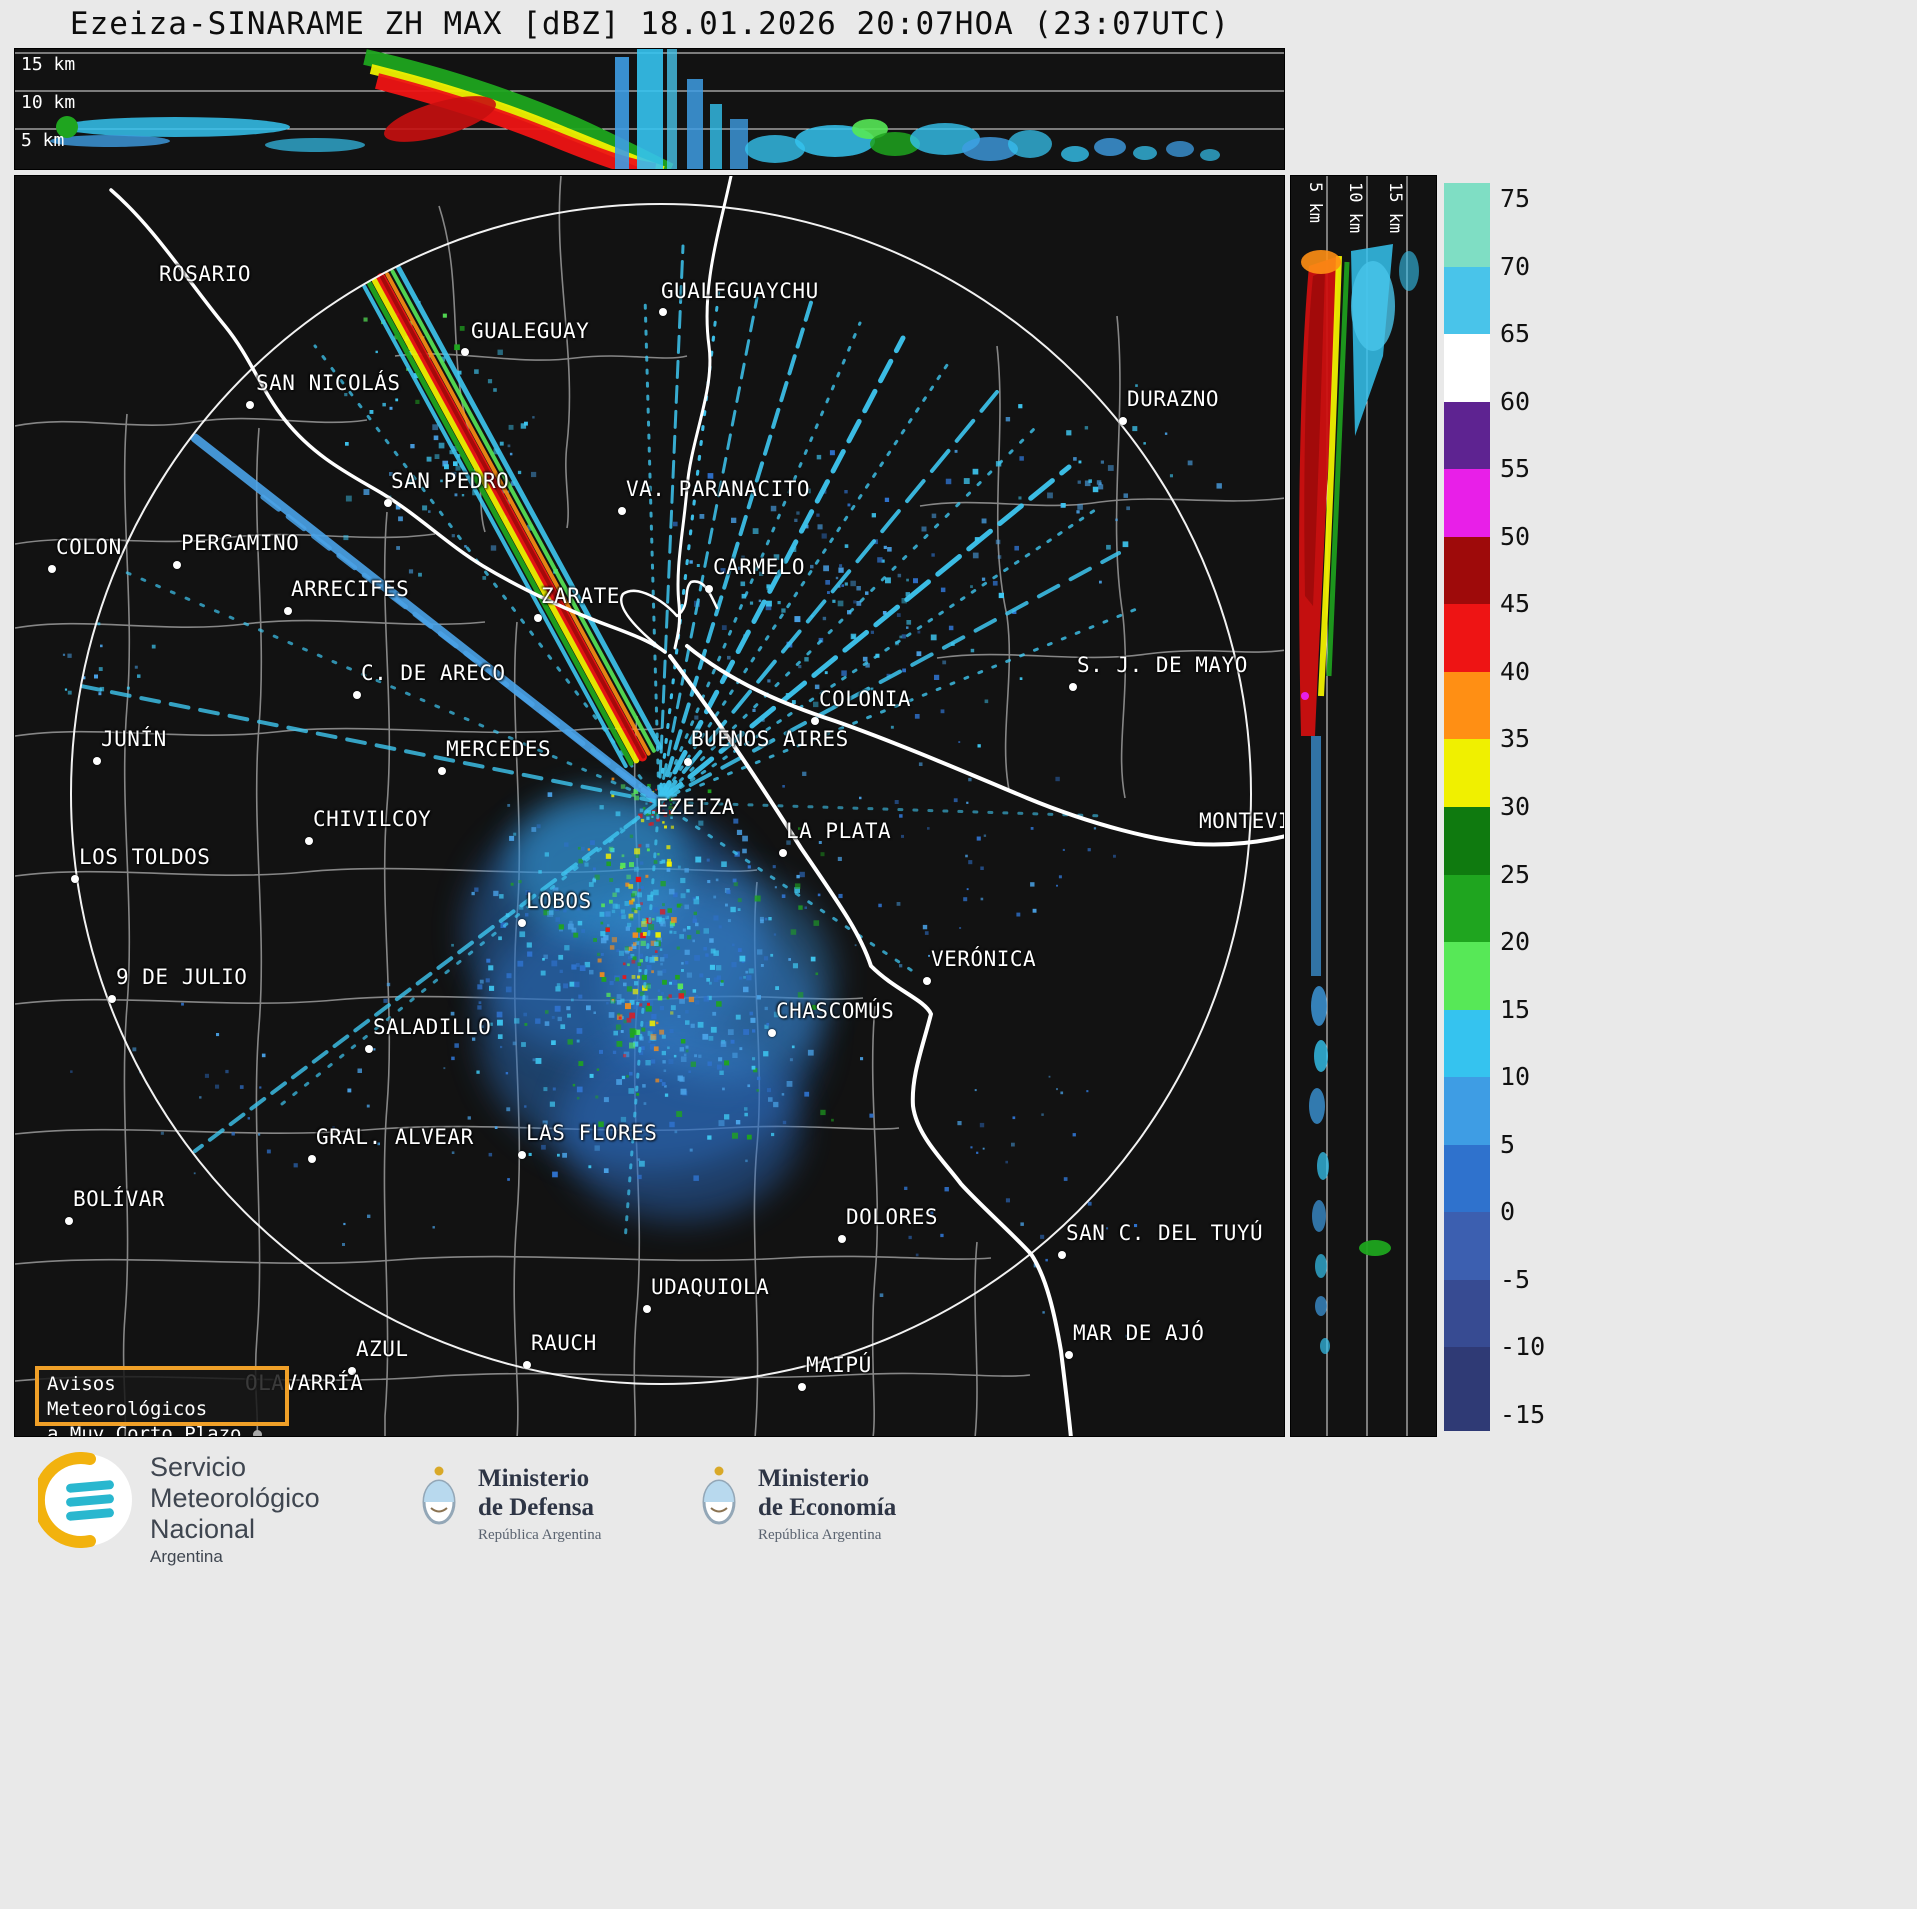  I want to click on city-label: LAS FLORES, so click(592, 1133).